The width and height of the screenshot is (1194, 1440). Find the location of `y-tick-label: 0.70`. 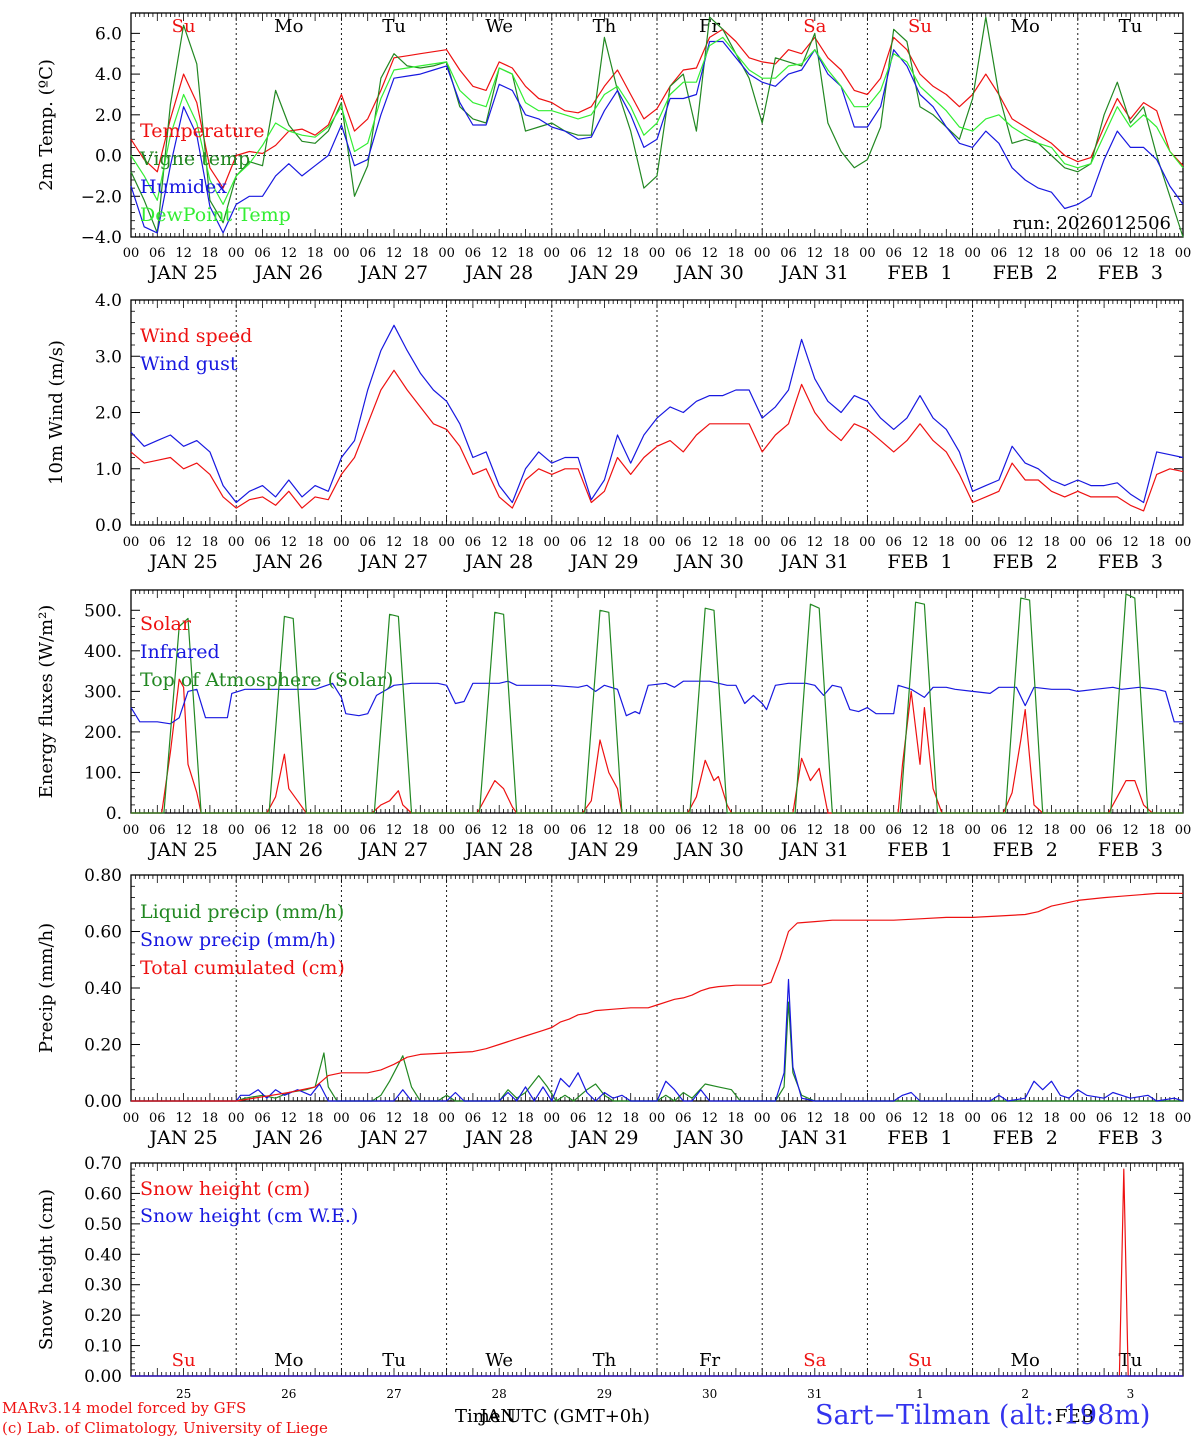

y-tick-label: 0.70 is located at coordinates (103, 1164).